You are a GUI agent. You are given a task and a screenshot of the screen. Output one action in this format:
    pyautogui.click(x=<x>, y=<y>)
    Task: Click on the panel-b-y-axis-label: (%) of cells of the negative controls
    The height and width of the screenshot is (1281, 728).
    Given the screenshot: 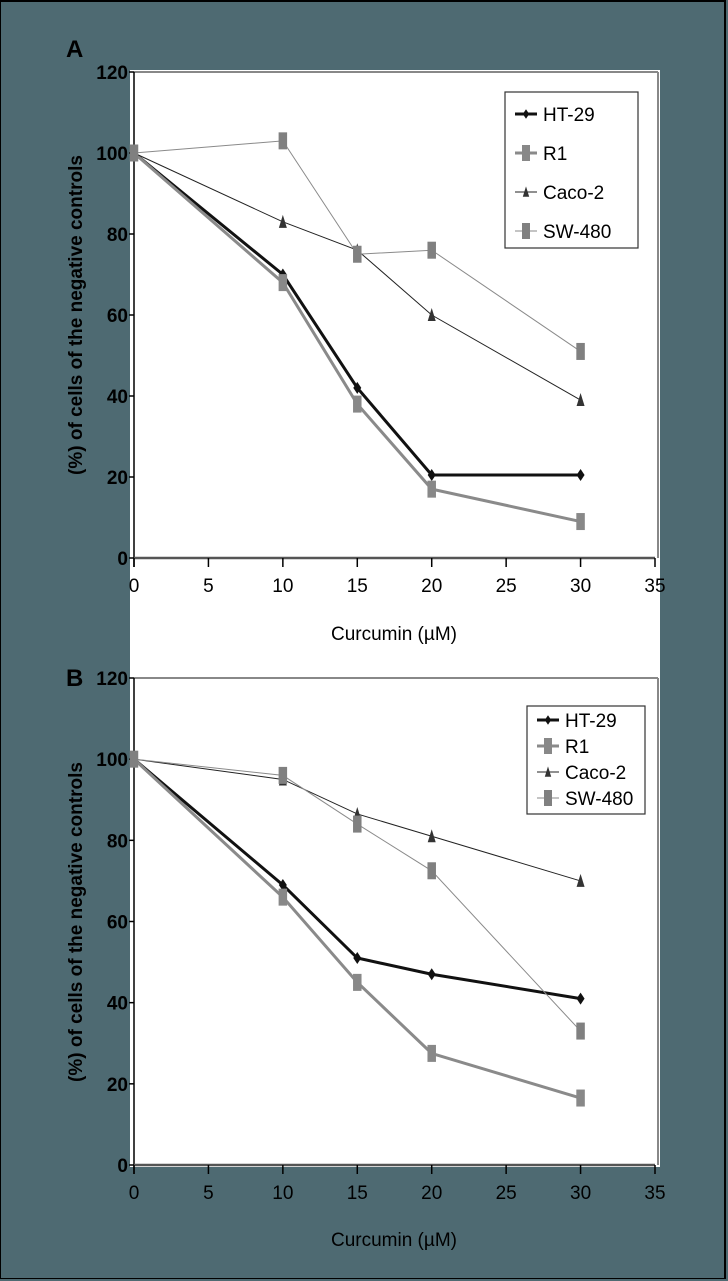 What is the action you would take?
    pyautogui.click(x=76, y=922)
    